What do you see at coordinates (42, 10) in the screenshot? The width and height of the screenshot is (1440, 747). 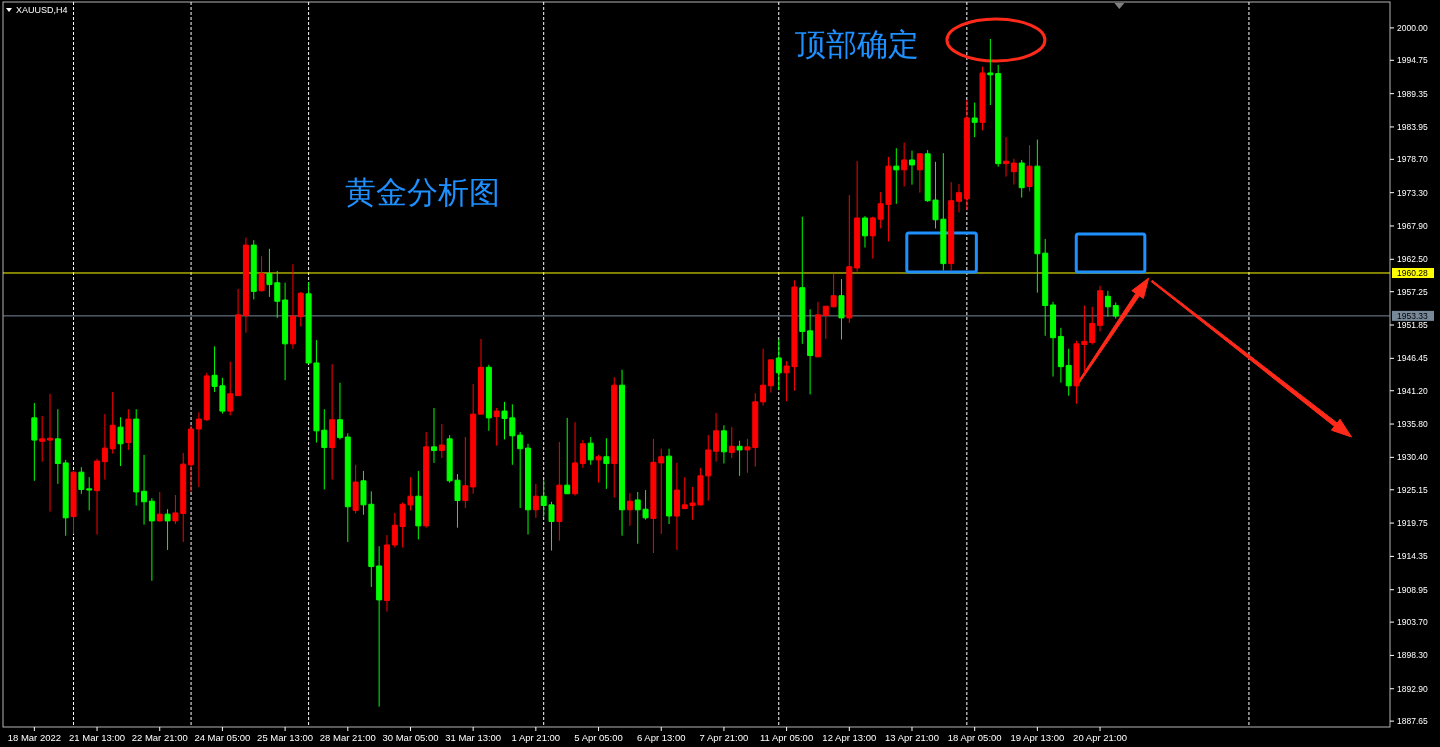 I see `chart-title: XAUUSD,H4` at bounding box center [42, 10].